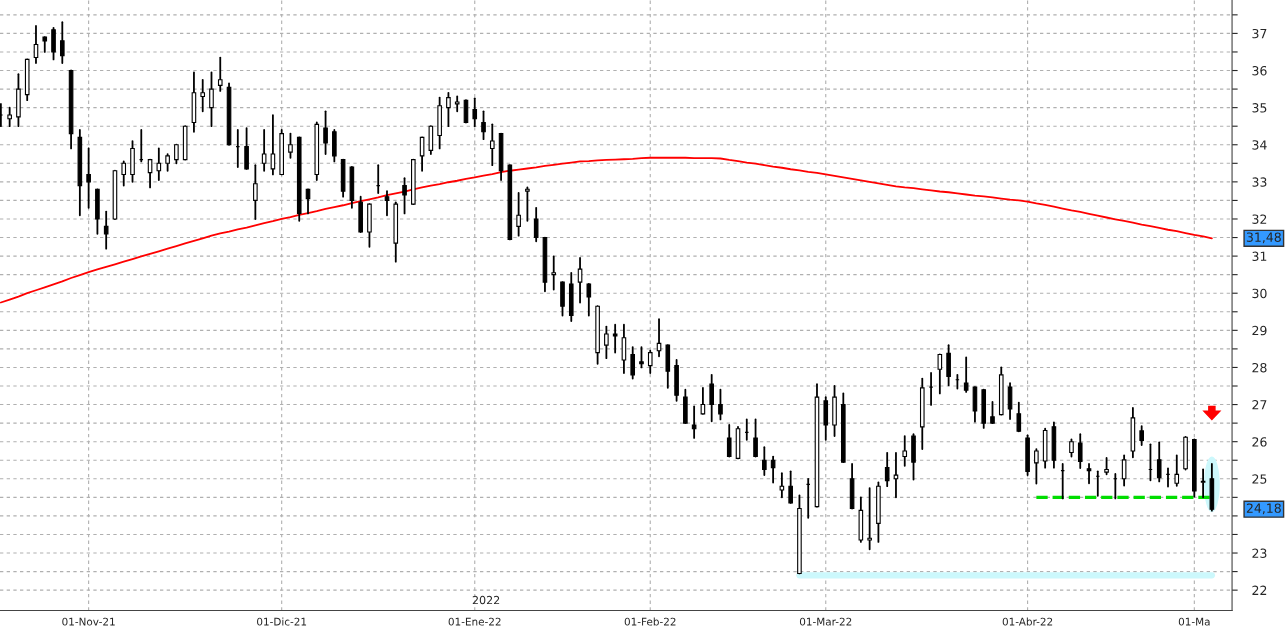  Describe the element at coordinates (474, 621) in the screenshot. I see `x-tick-label: 01-Ene-22` at that location.